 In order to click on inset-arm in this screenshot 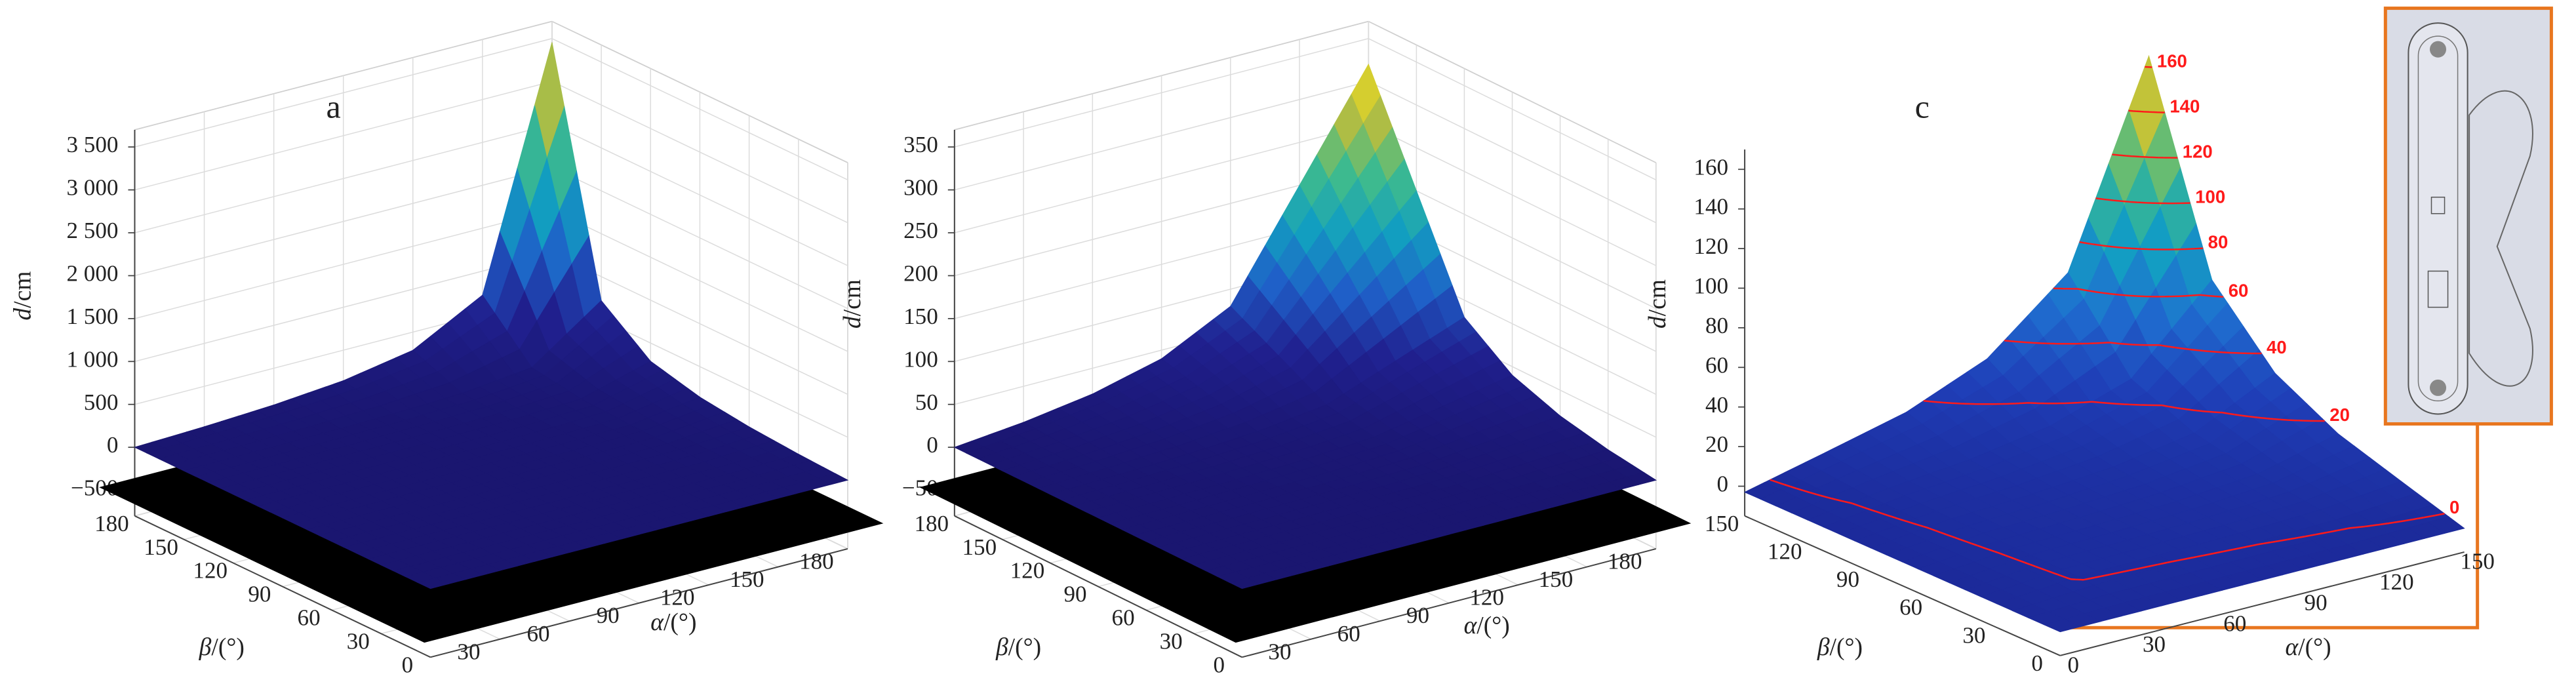, I will do `click(2500, 239)`.